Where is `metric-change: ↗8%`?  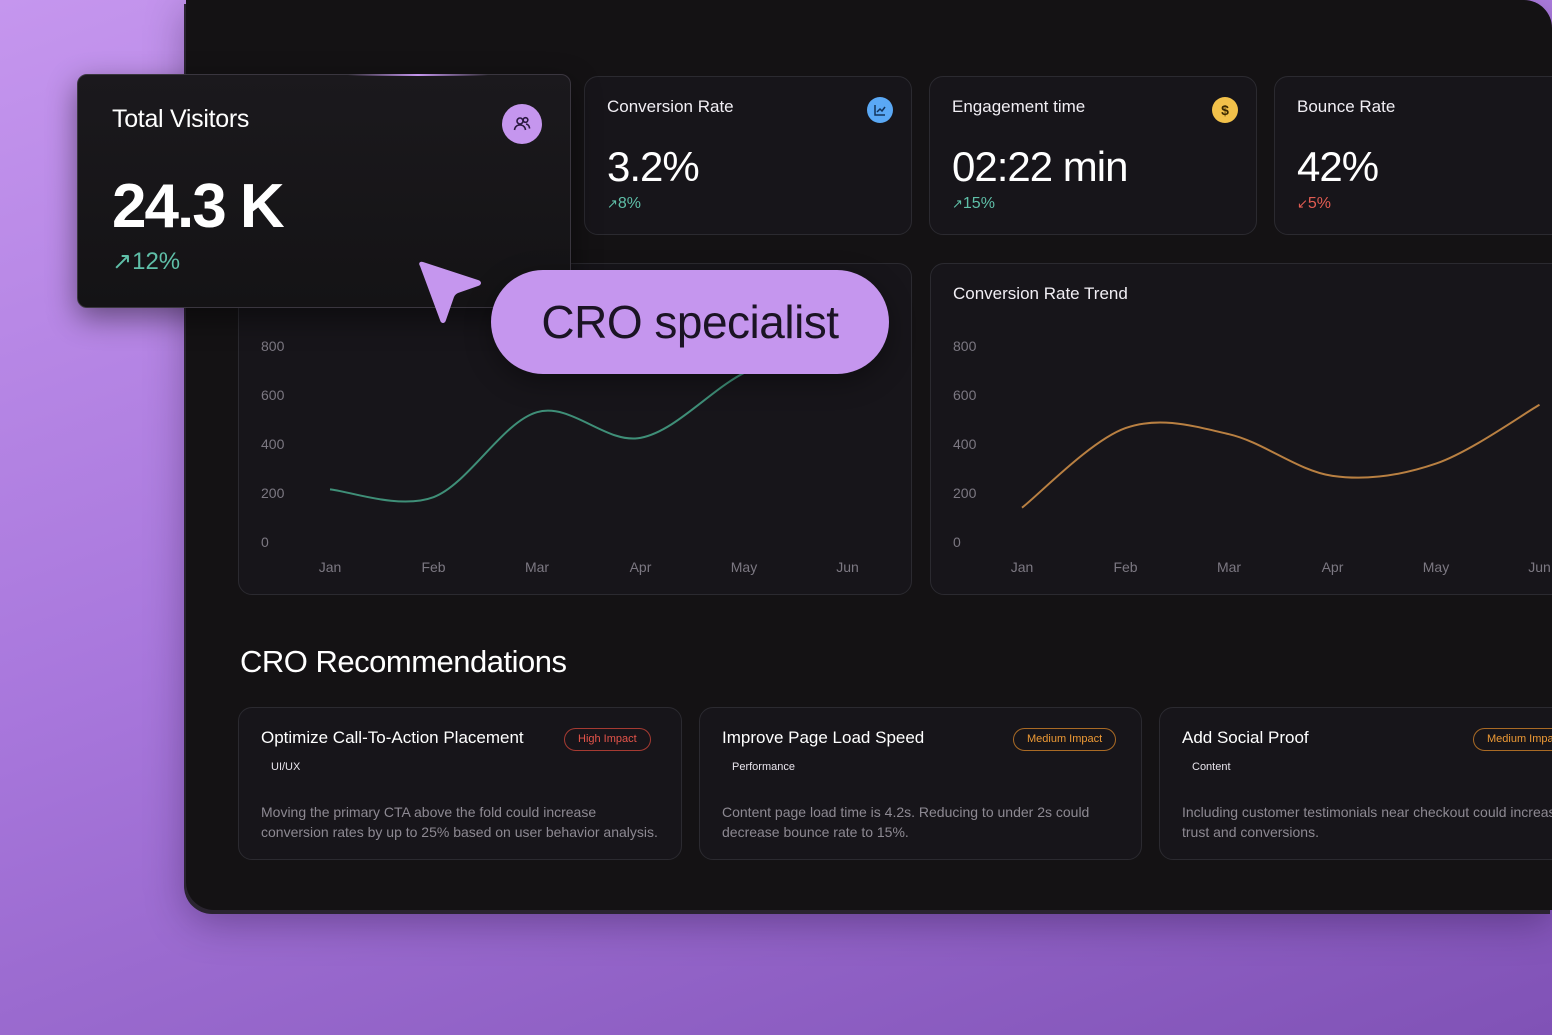 metric-change: ↗8% is located at coordinates (624, 203).